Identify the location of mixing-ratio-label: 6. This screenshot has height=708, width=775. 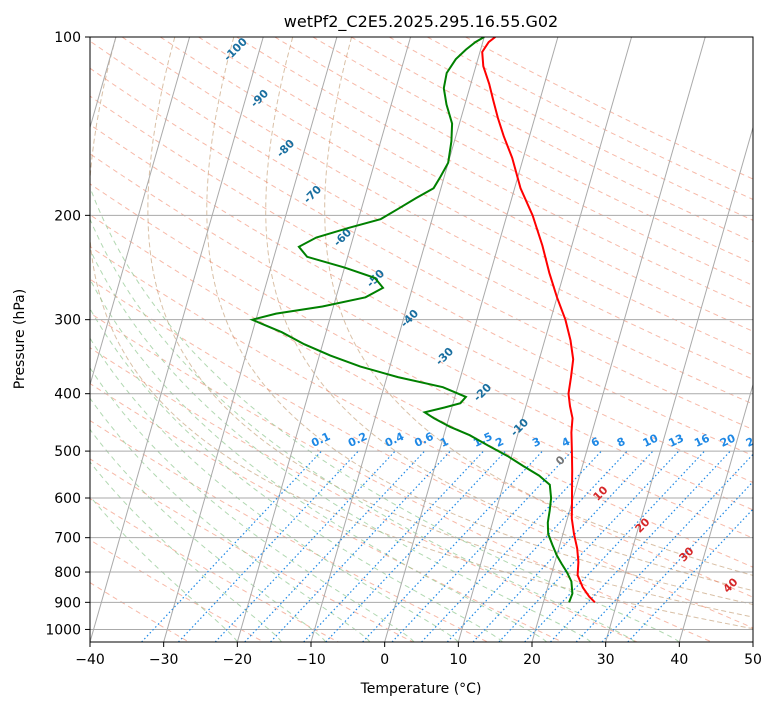
(595, 442).